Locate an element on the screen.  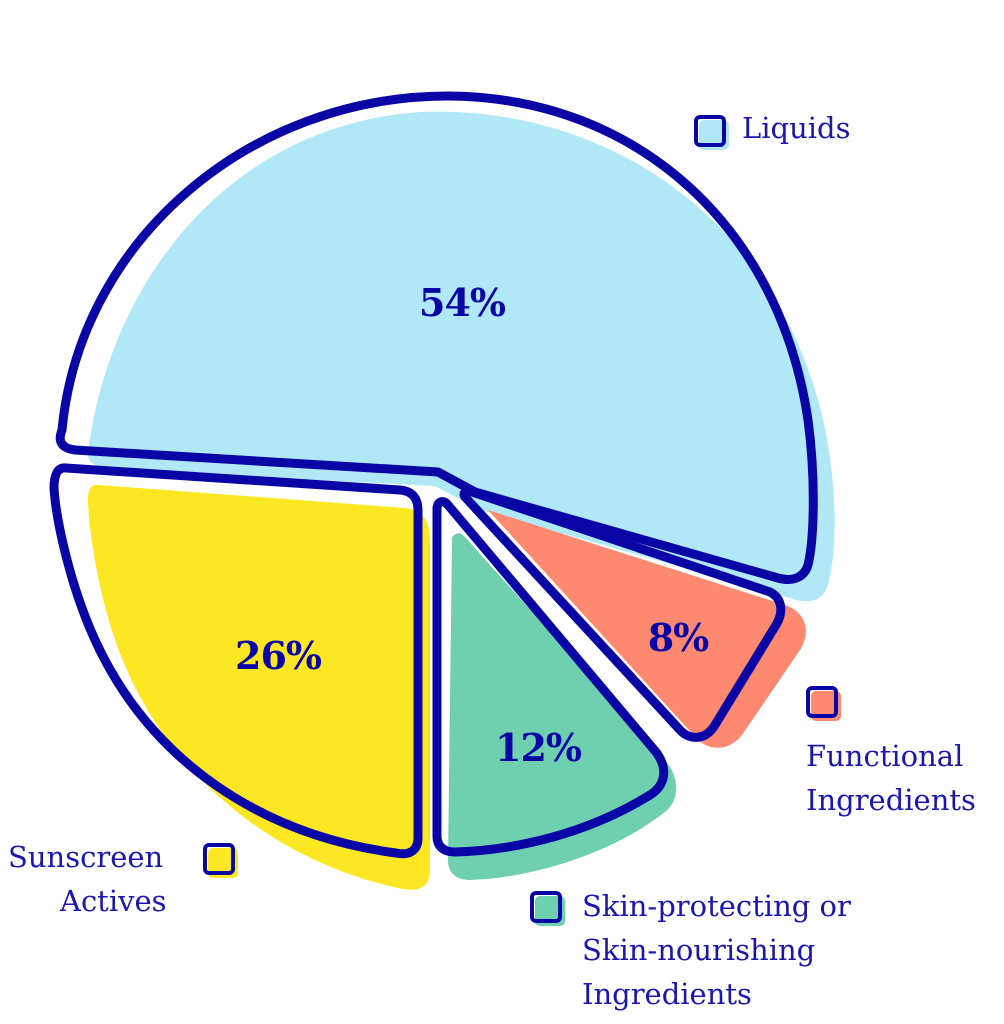
legend-label-skin-1: Skin-protecting or is located at coordinates (716, 906).